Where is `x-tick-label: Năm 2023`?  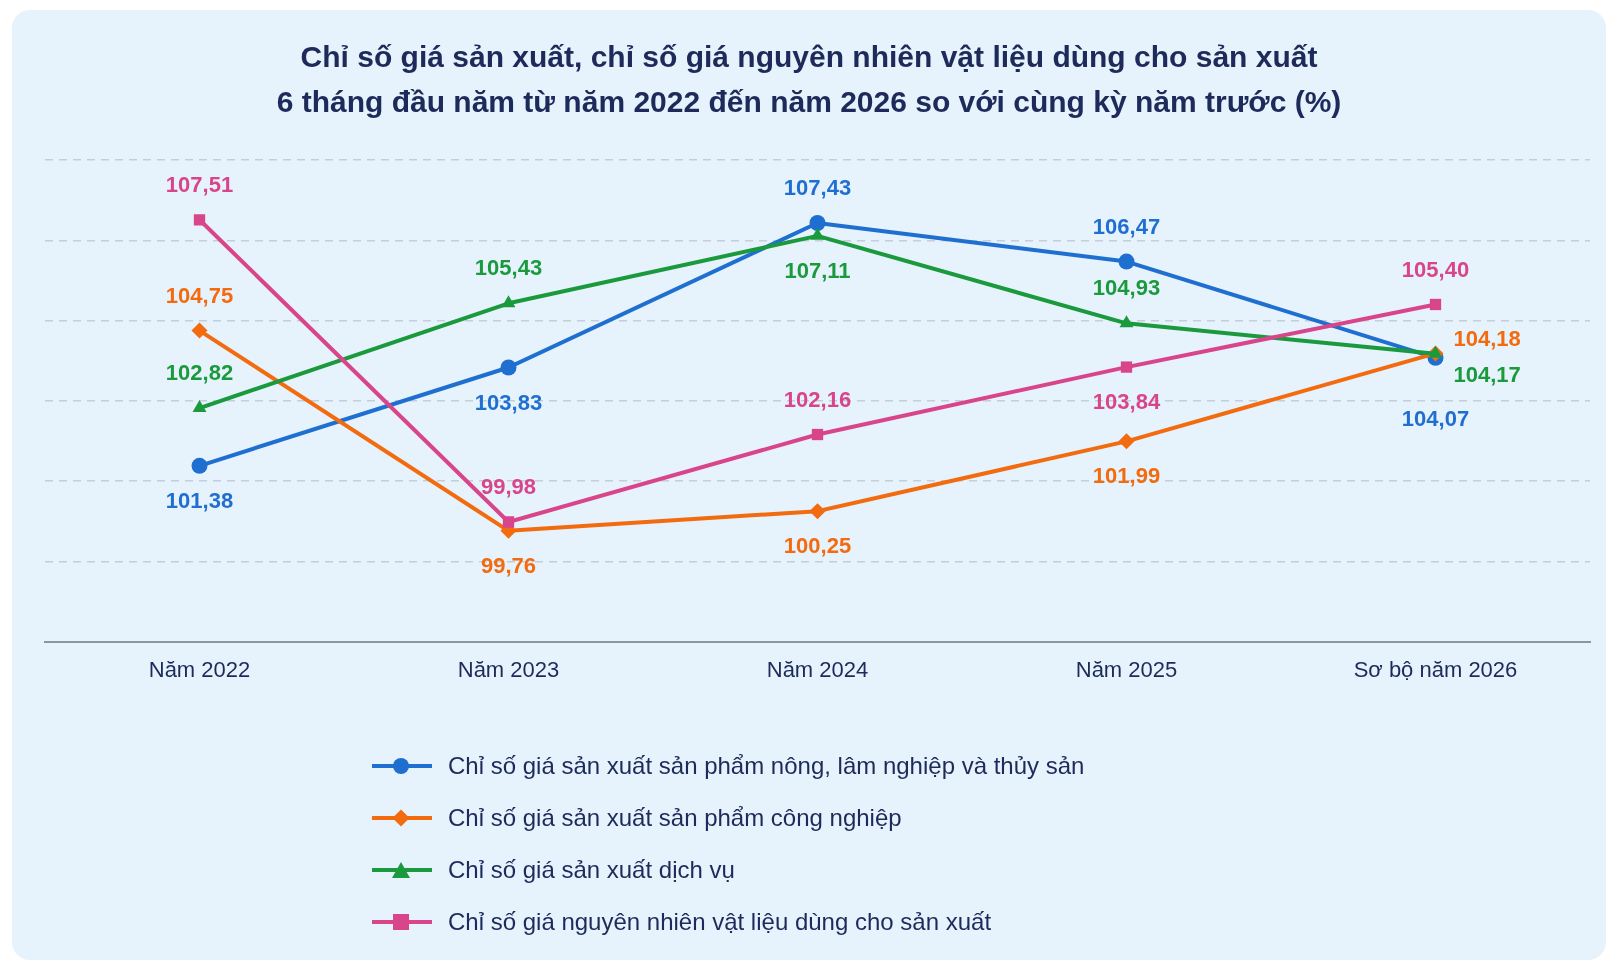
x-tick-label: Năm 2023 is located at coordinates (508, 669).